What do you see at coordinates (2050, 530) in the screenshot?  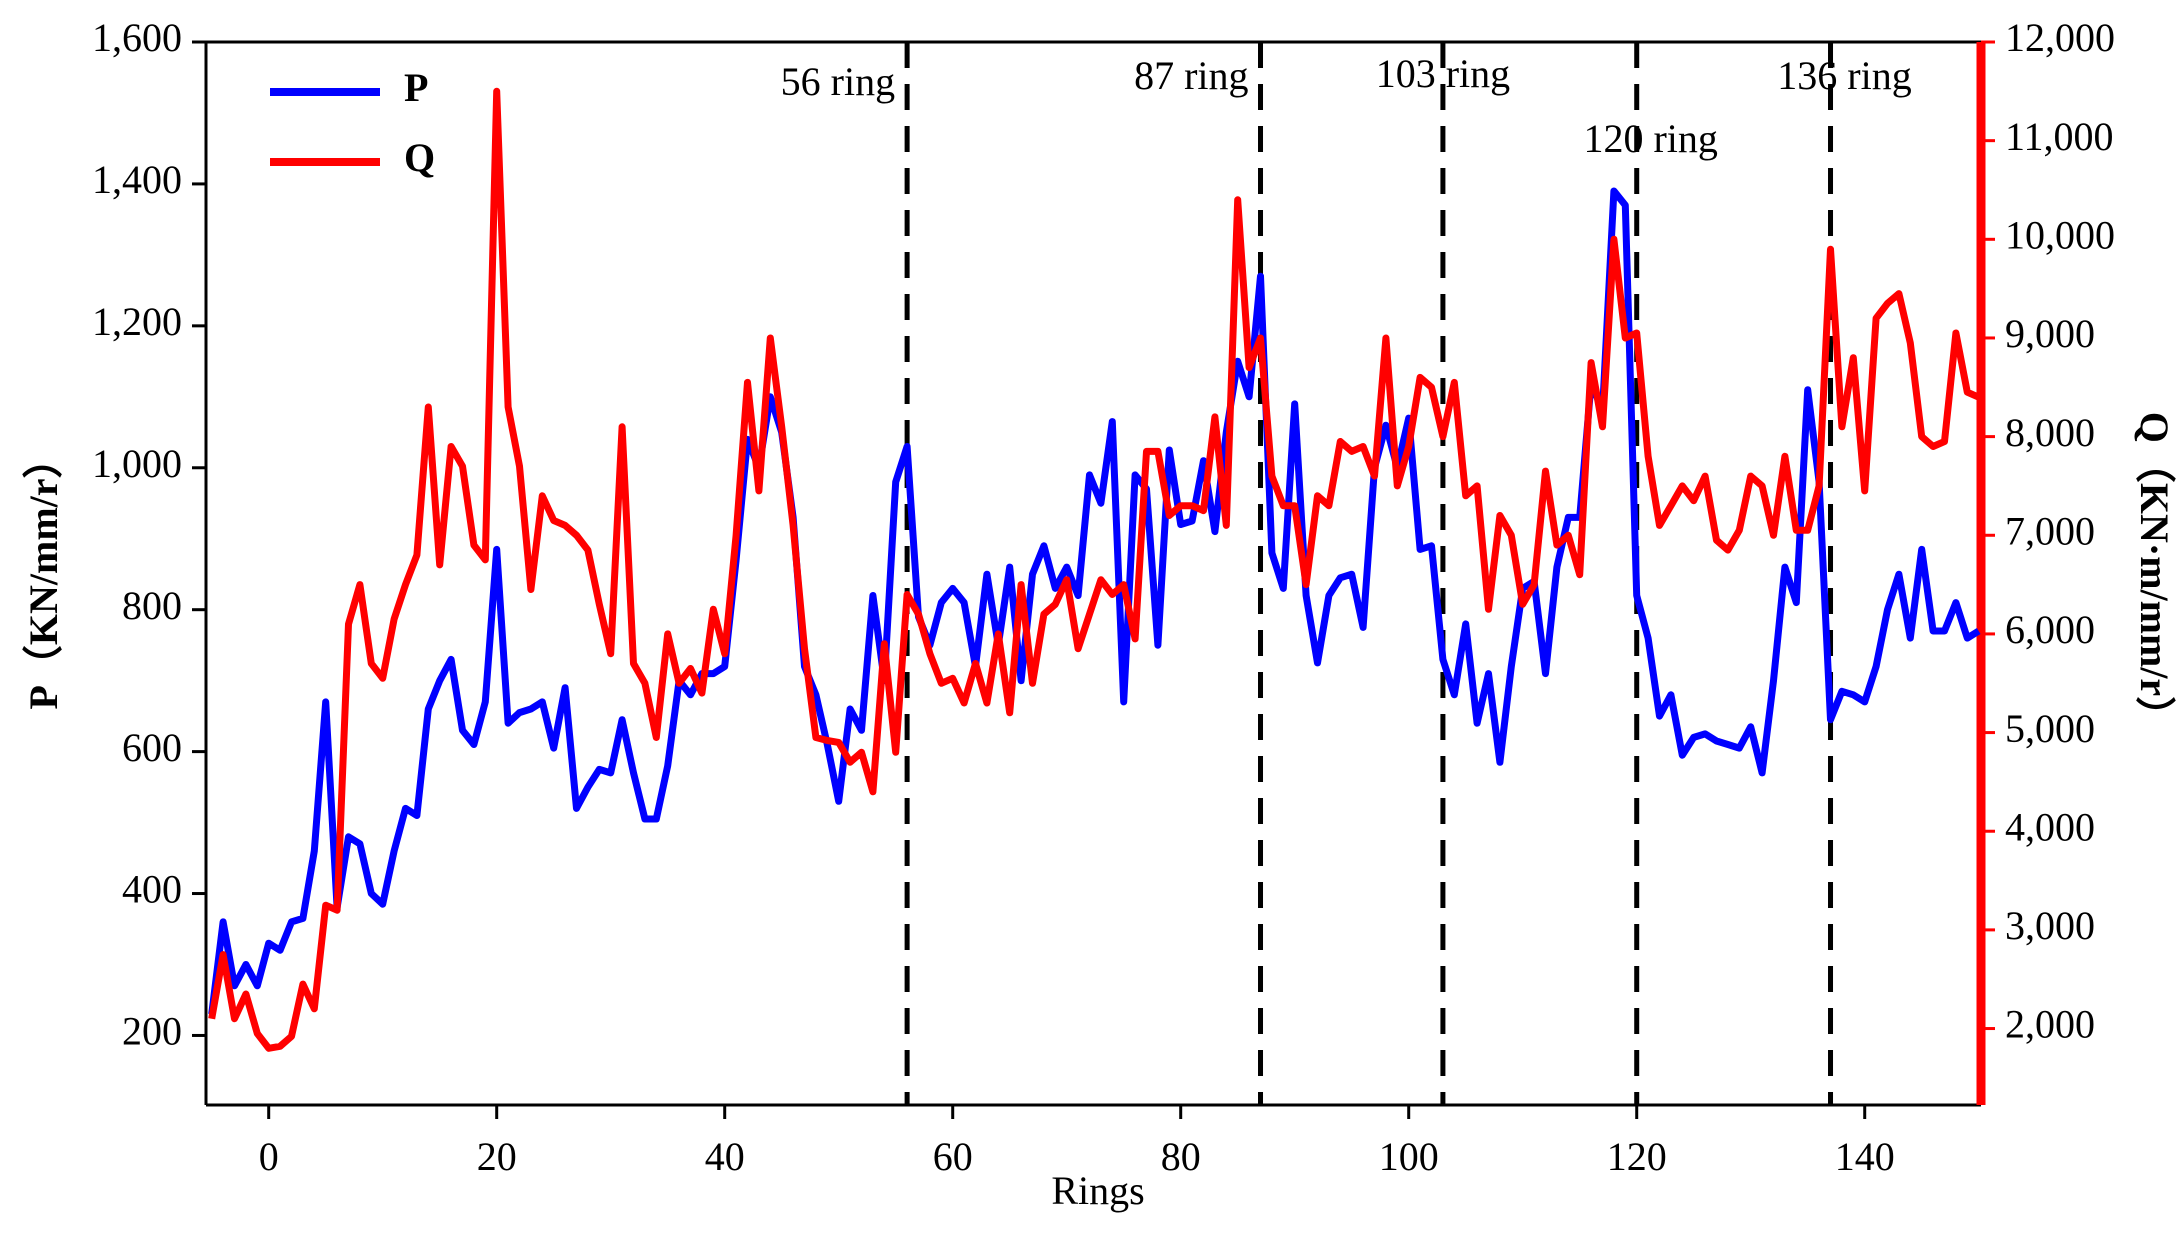 I see `y2-tick-label: 7,000` at bounding box center [2050, 530].